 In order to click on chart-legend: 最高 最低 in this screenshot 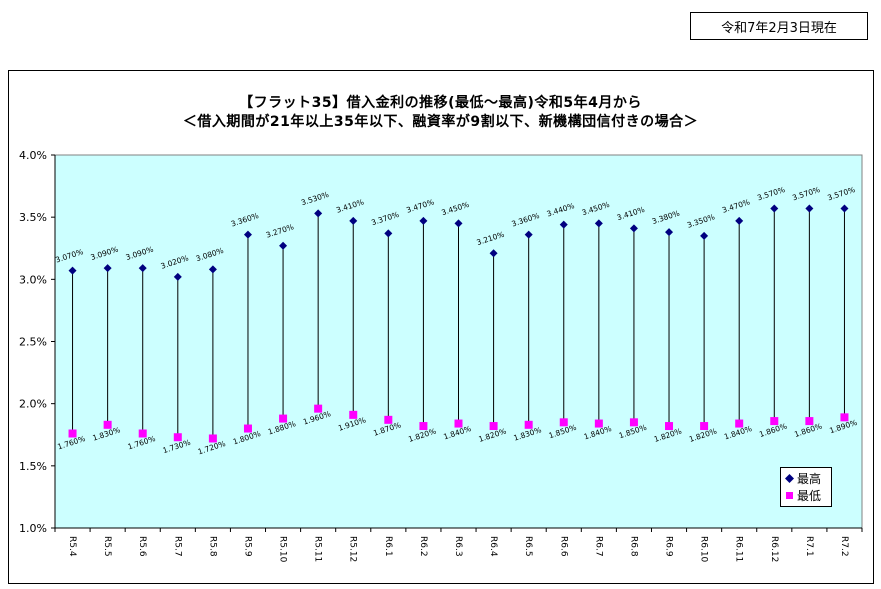, I will do `click(806, 487)`.